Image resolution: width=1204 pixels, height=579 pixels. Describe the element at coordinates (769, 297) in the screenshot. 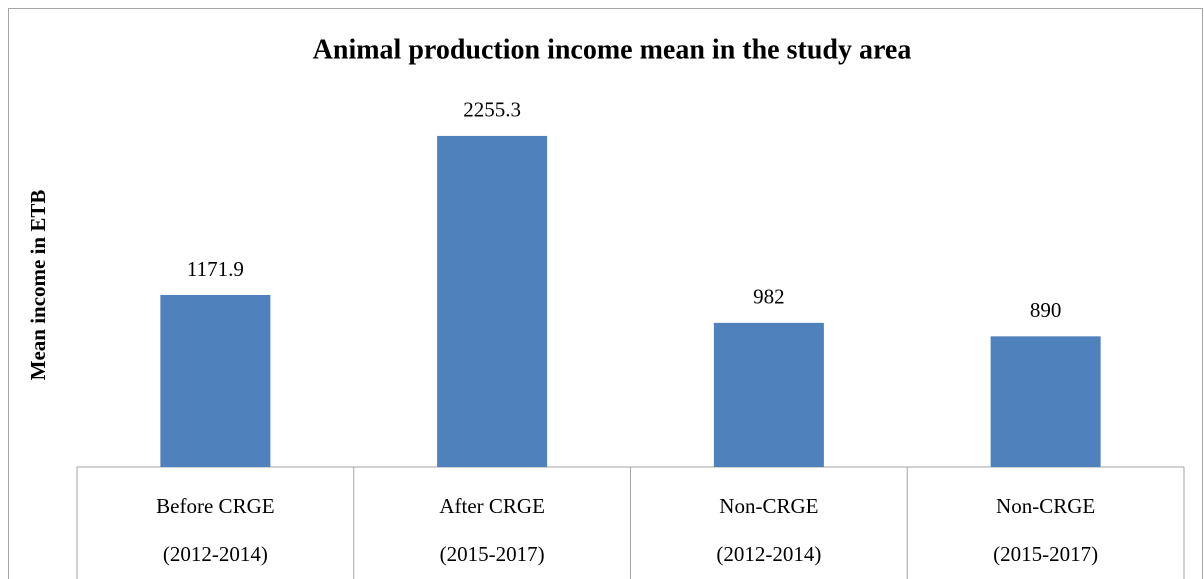

I see `data-label: 982` at that location.